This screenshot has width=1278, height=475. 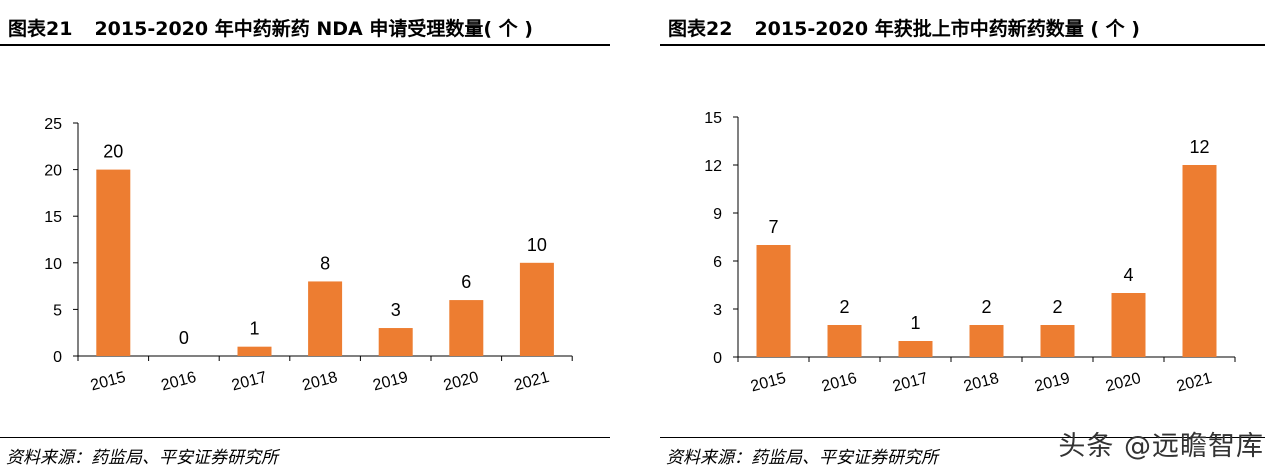 What do you see at coordinates (57, 310) in the screenshot?
I see `y-tick-label: 5` at bounding box center [57, 310].